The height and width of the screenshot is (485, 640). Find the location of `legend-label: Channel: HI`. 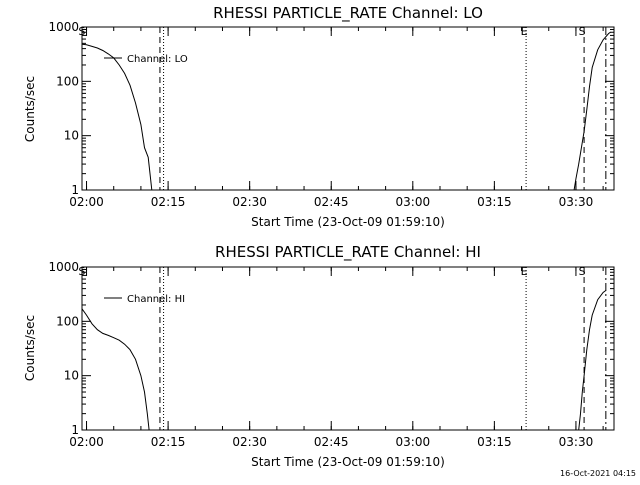

legend-label: Channel: HI is located at coordinates (156, 299).